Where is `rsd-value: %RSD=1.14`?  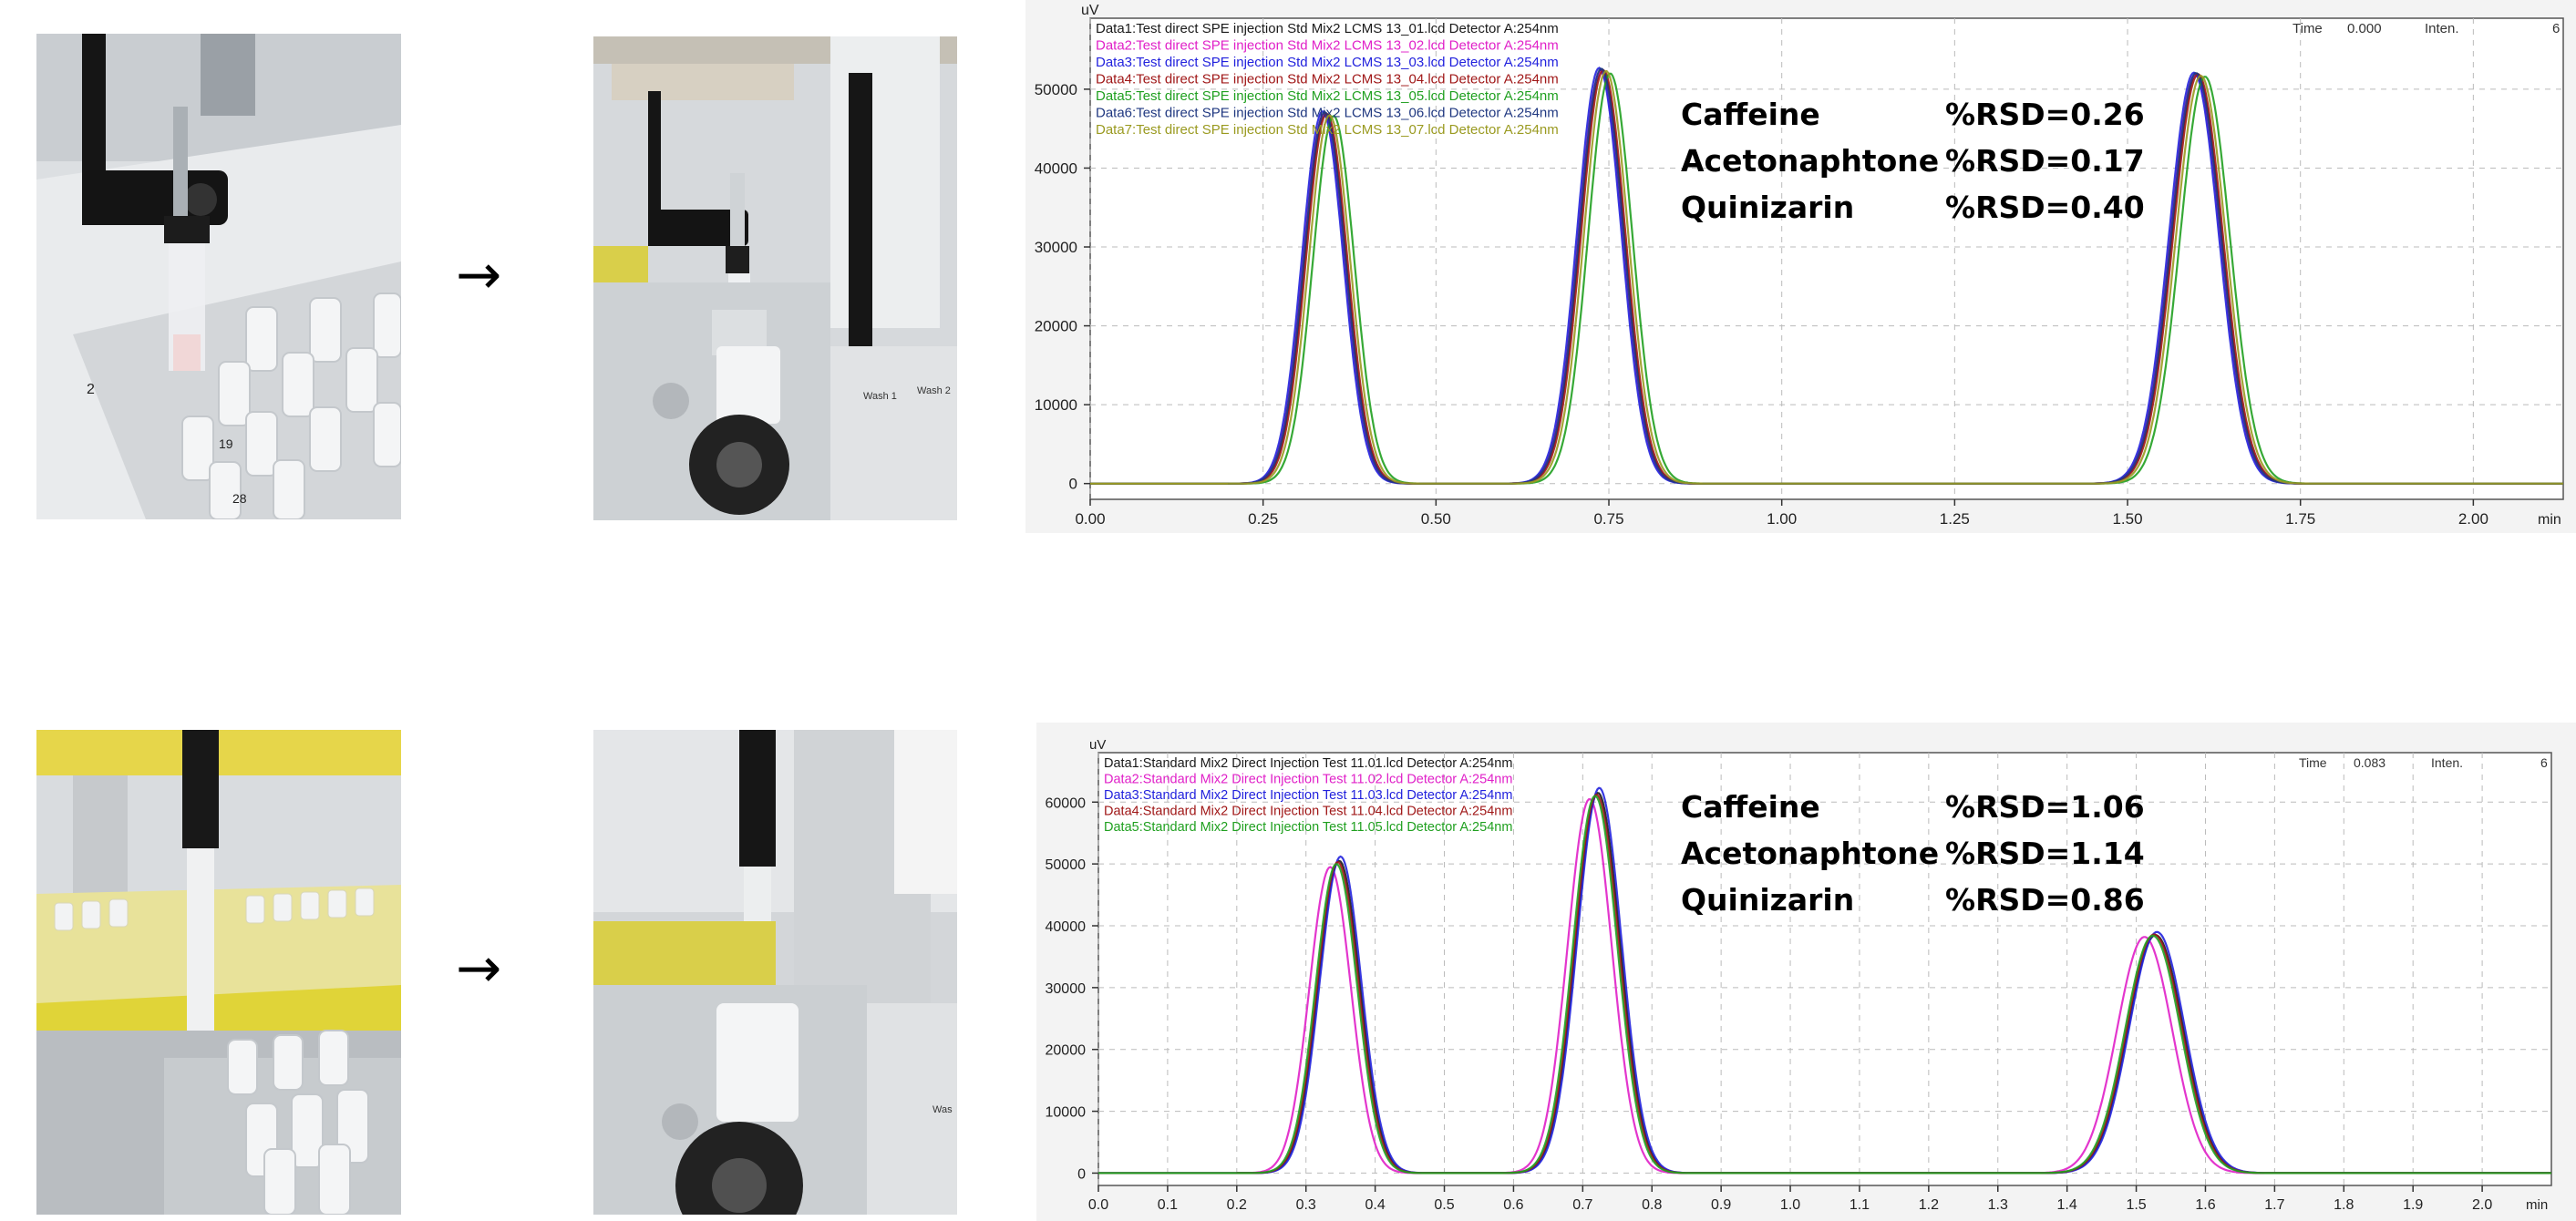 rsd-value: %RSD=1.14 is located at coordinates (2045, 853).